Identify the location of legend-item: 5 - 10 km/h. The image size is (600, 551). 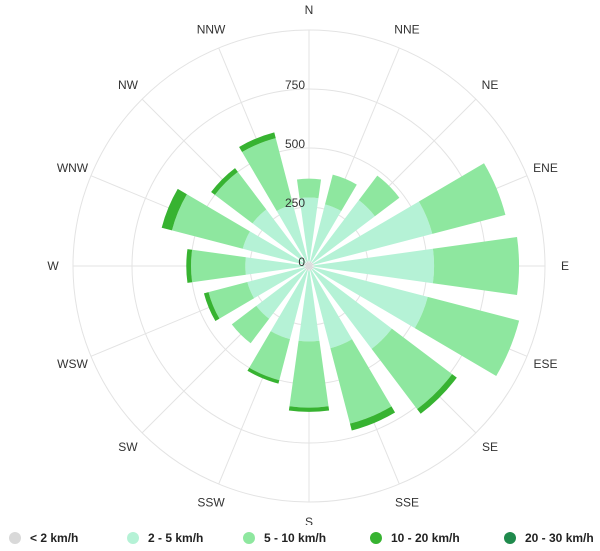
(284, 538).